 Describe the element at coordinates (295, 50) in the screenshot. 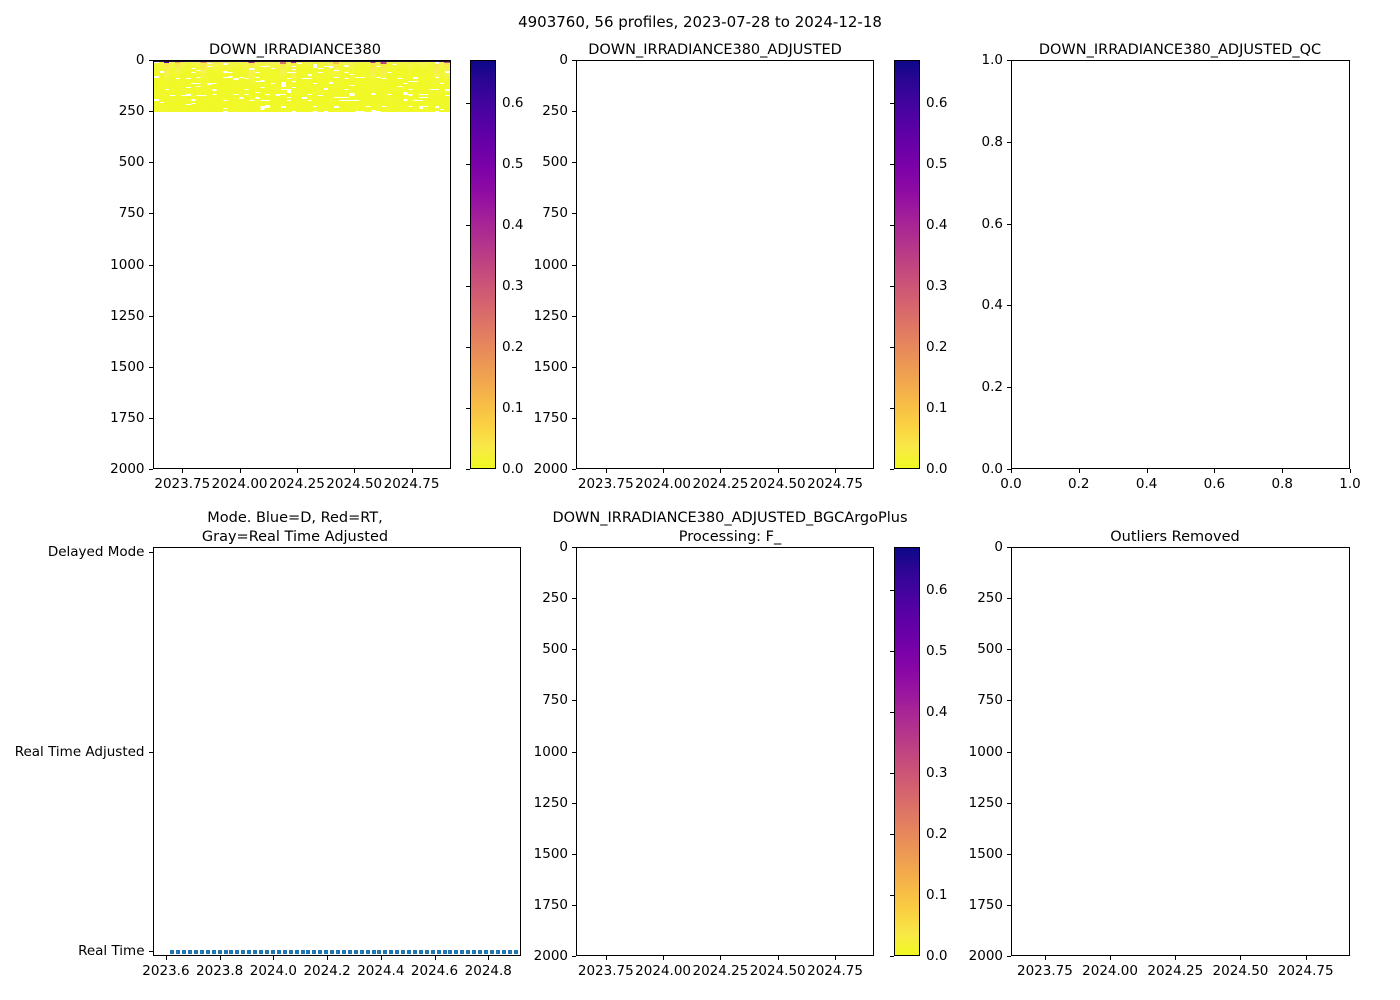

I see `panel-raw-title: DOWN_IRRADIANCE380` at that location.